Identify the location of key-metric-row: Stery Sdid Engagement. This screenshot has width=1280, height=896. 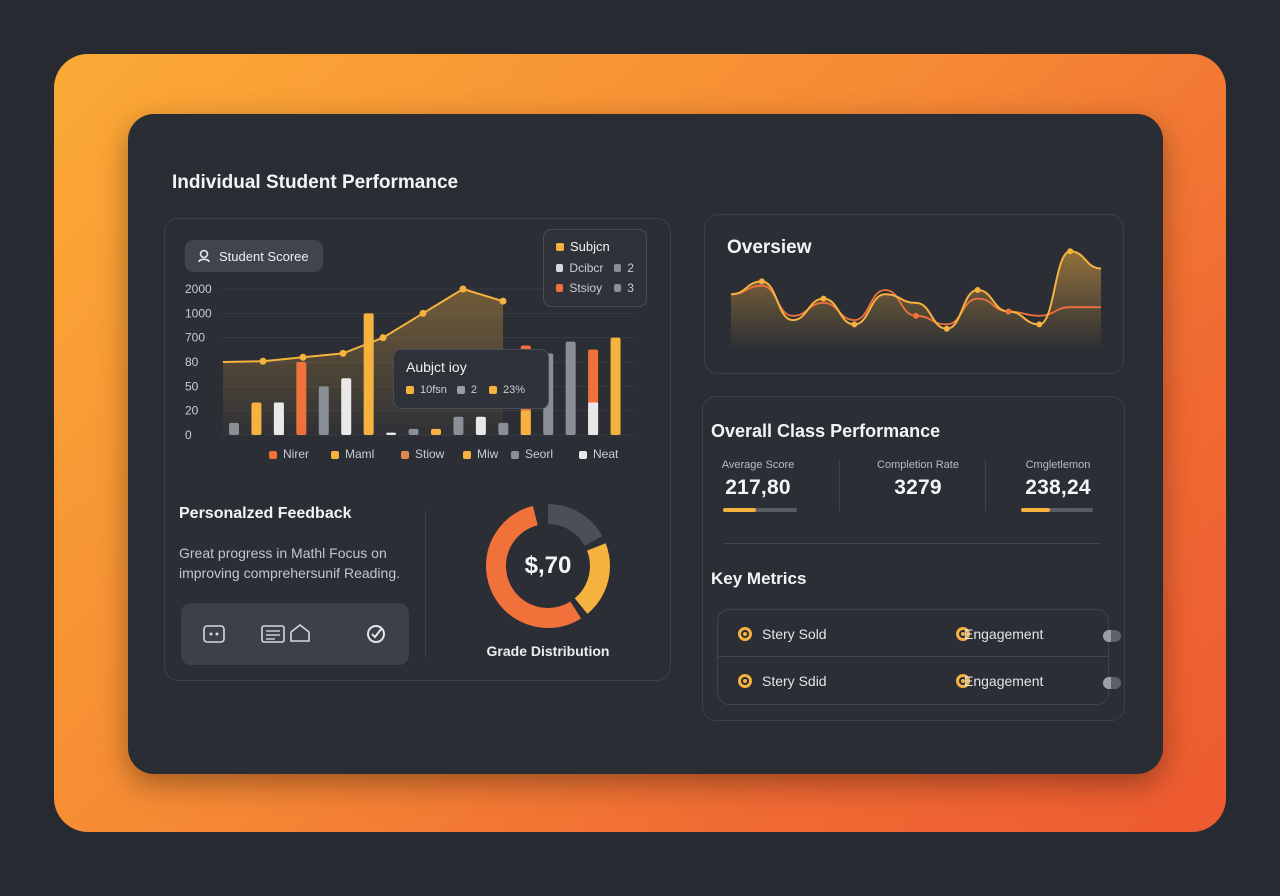
(919, 681).